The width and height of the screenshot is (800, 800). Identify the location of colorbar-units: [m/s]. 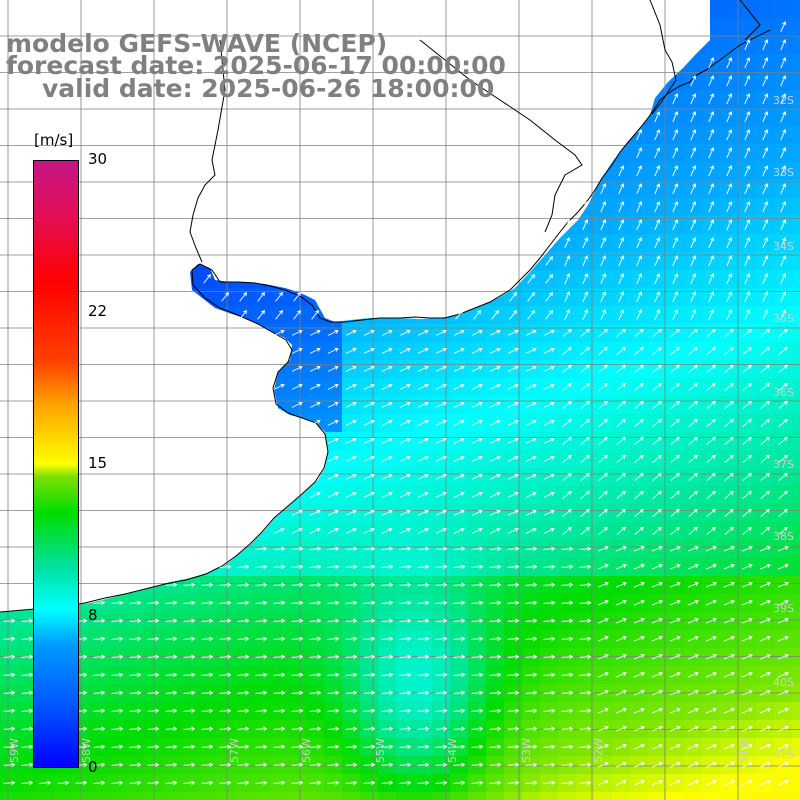
(54, 140).